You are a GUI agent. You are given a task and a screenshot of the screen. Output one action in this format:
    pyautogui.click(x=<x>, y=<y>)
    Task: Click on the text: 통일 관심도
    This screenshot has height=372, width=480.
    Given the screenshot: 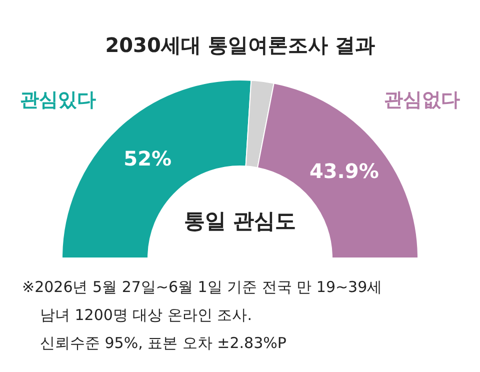 What is the action you would take?
    pyautogui.click(x=240, y=221)
    